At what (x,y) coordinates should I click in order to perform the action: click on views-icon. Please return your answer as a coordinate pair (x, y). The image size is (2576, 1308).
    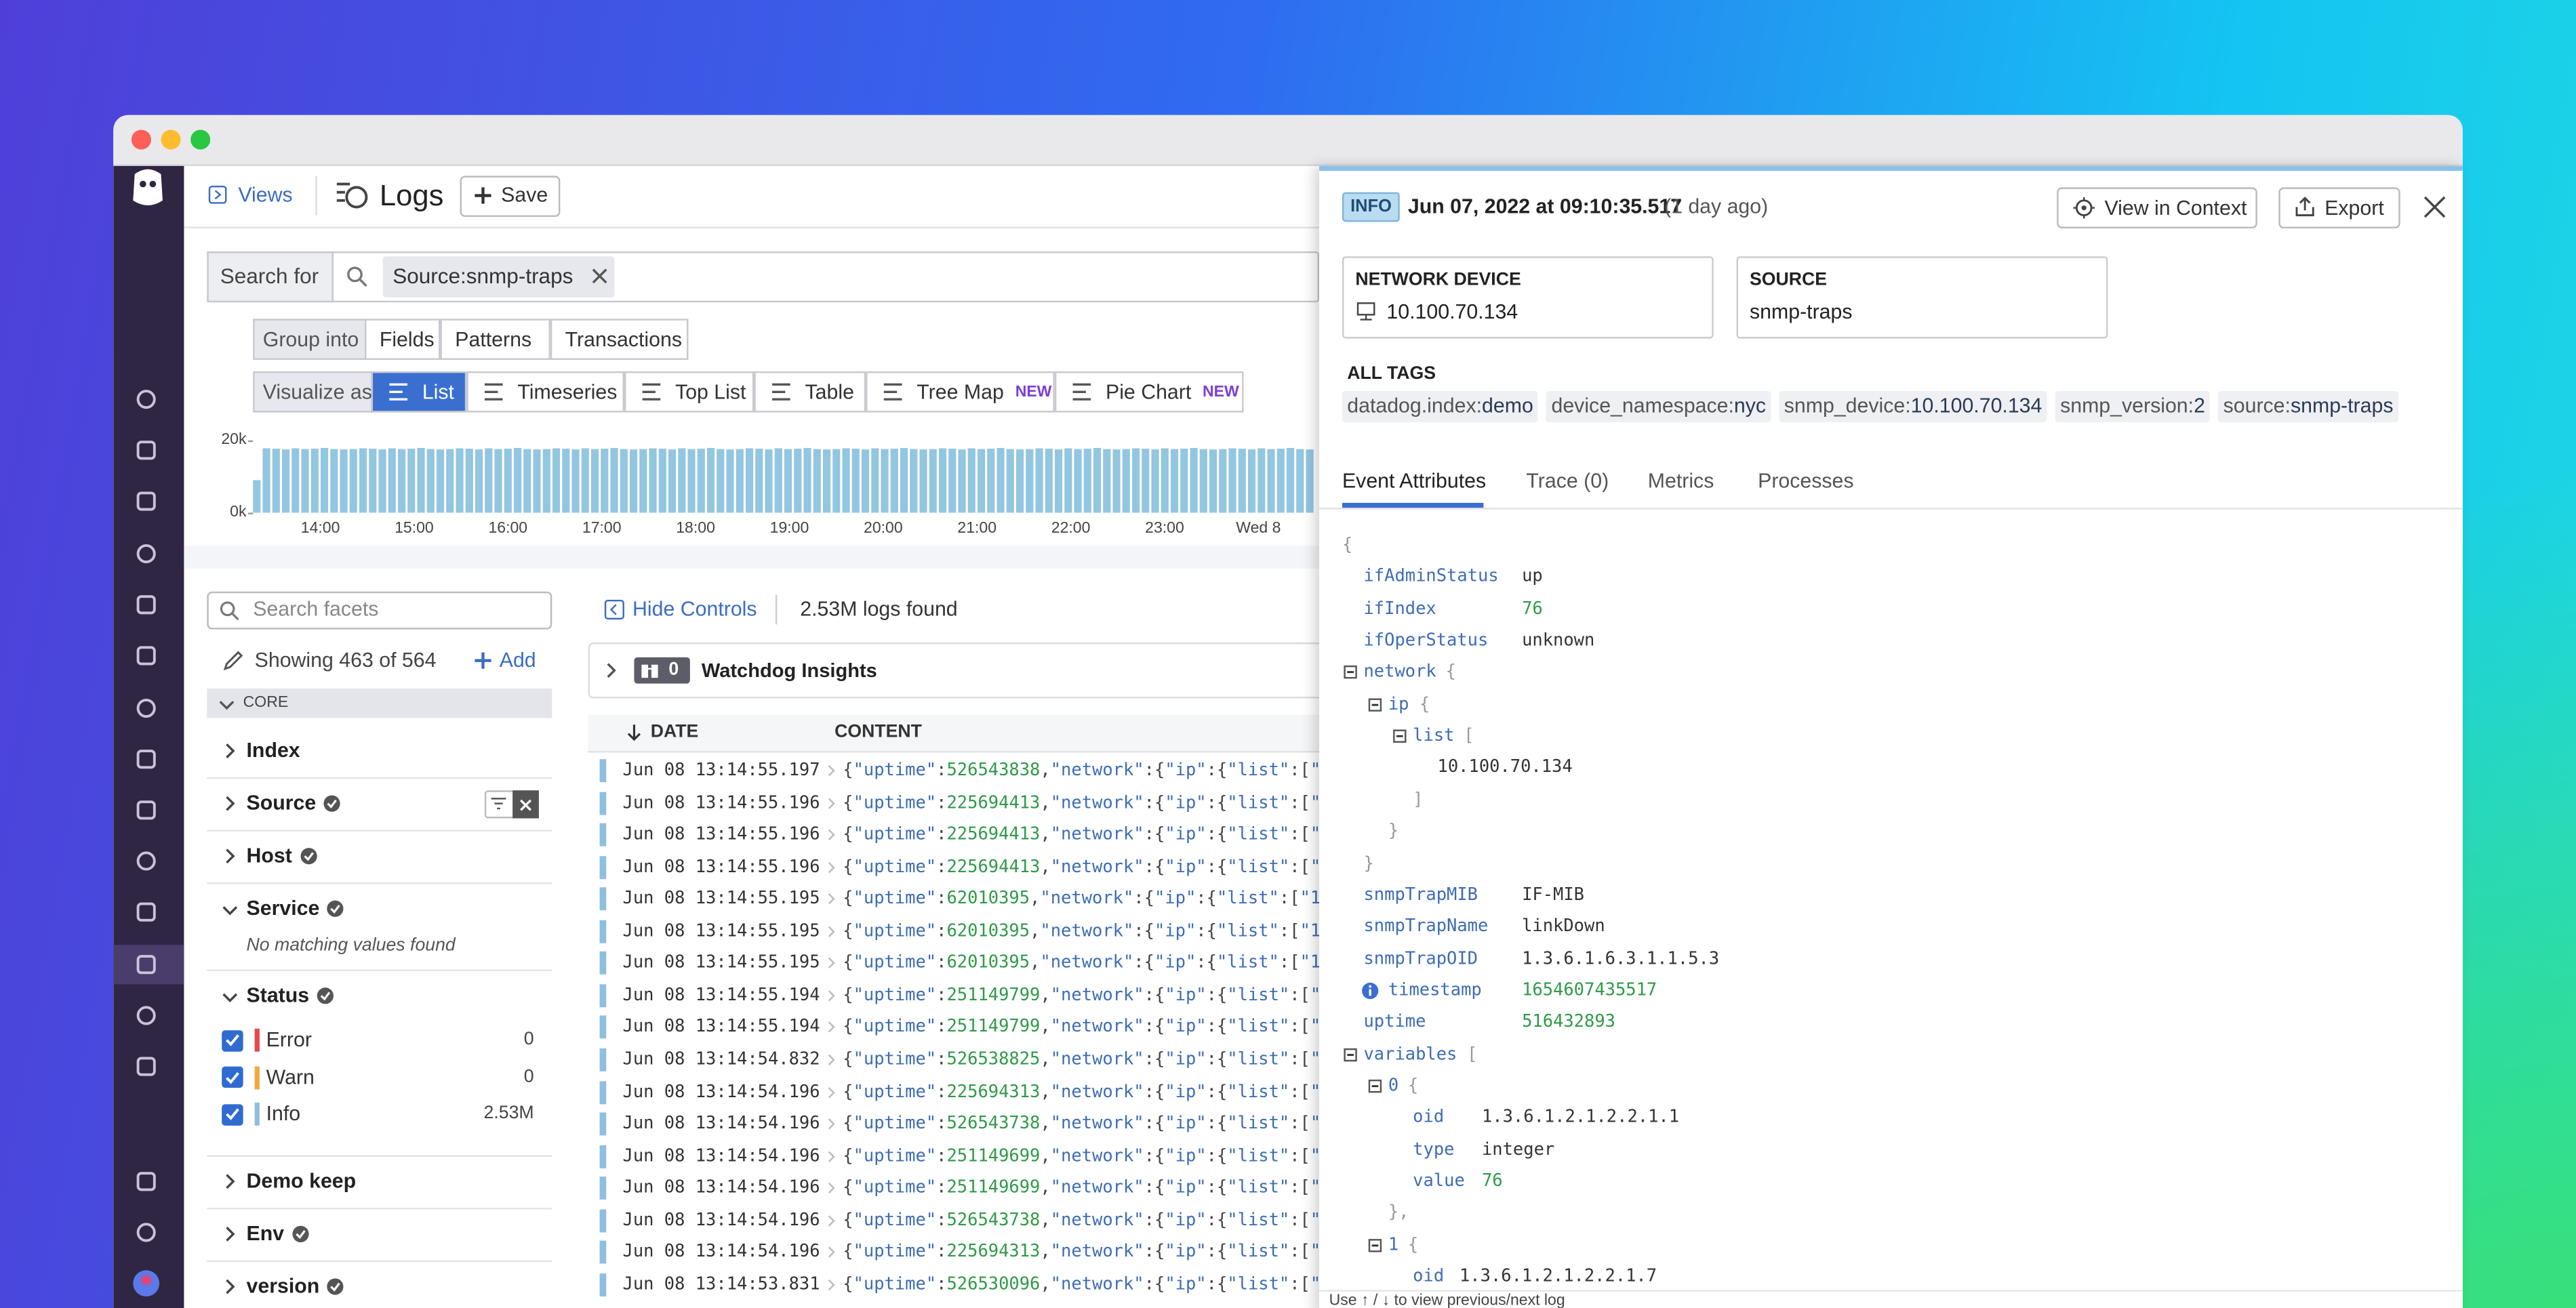
    Looking at the image, I should click on (217, 195).